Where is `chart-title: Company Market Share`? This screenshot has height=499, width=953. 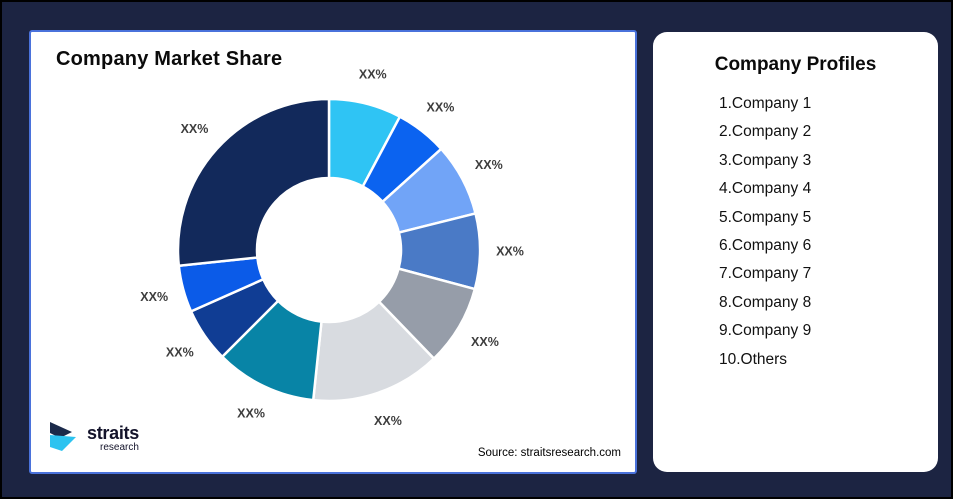
chart-title: Company Market Share is located at coordinates (169, 59).